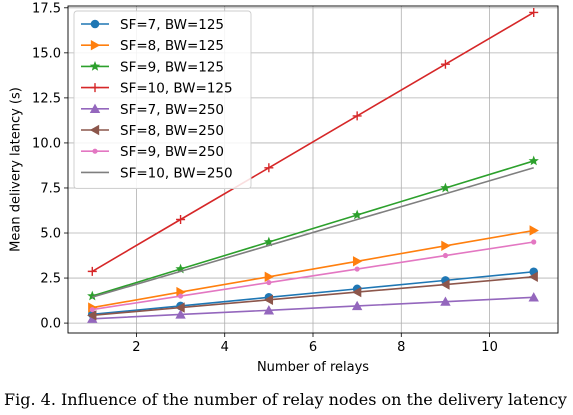  What do you see at coordinates (16, 169) in the screenshot?
I see `y-axis-label: Mean delivery latency (s)` at bounding box center [16, 169].